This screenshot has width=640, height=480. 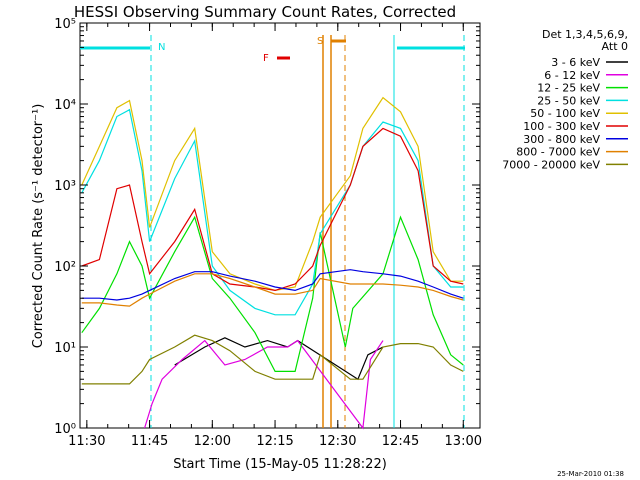 I want to click on night-label: N, so click(x=161, y=47).